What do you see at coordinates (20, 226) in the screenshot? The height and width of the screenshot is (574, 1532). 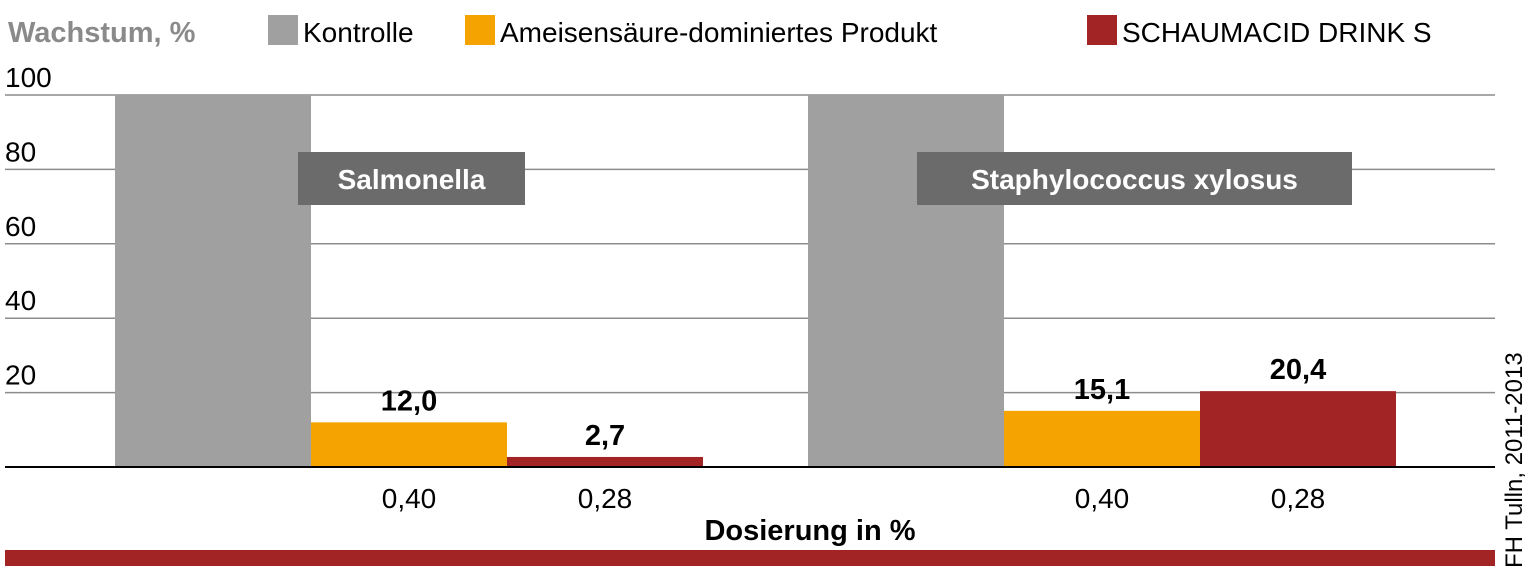 I see `y-tick-label: 60` at bounding box center [20, 226].